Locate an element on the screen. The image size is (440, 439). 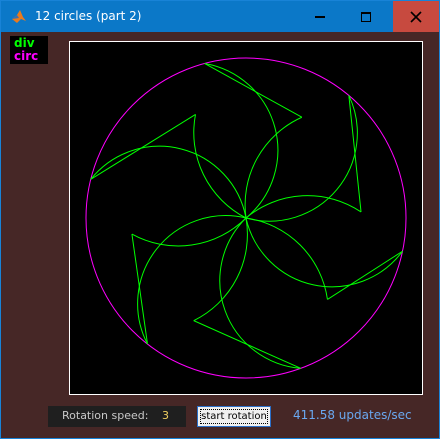
legend-entry-div: div is located at coordinates (24, 43).